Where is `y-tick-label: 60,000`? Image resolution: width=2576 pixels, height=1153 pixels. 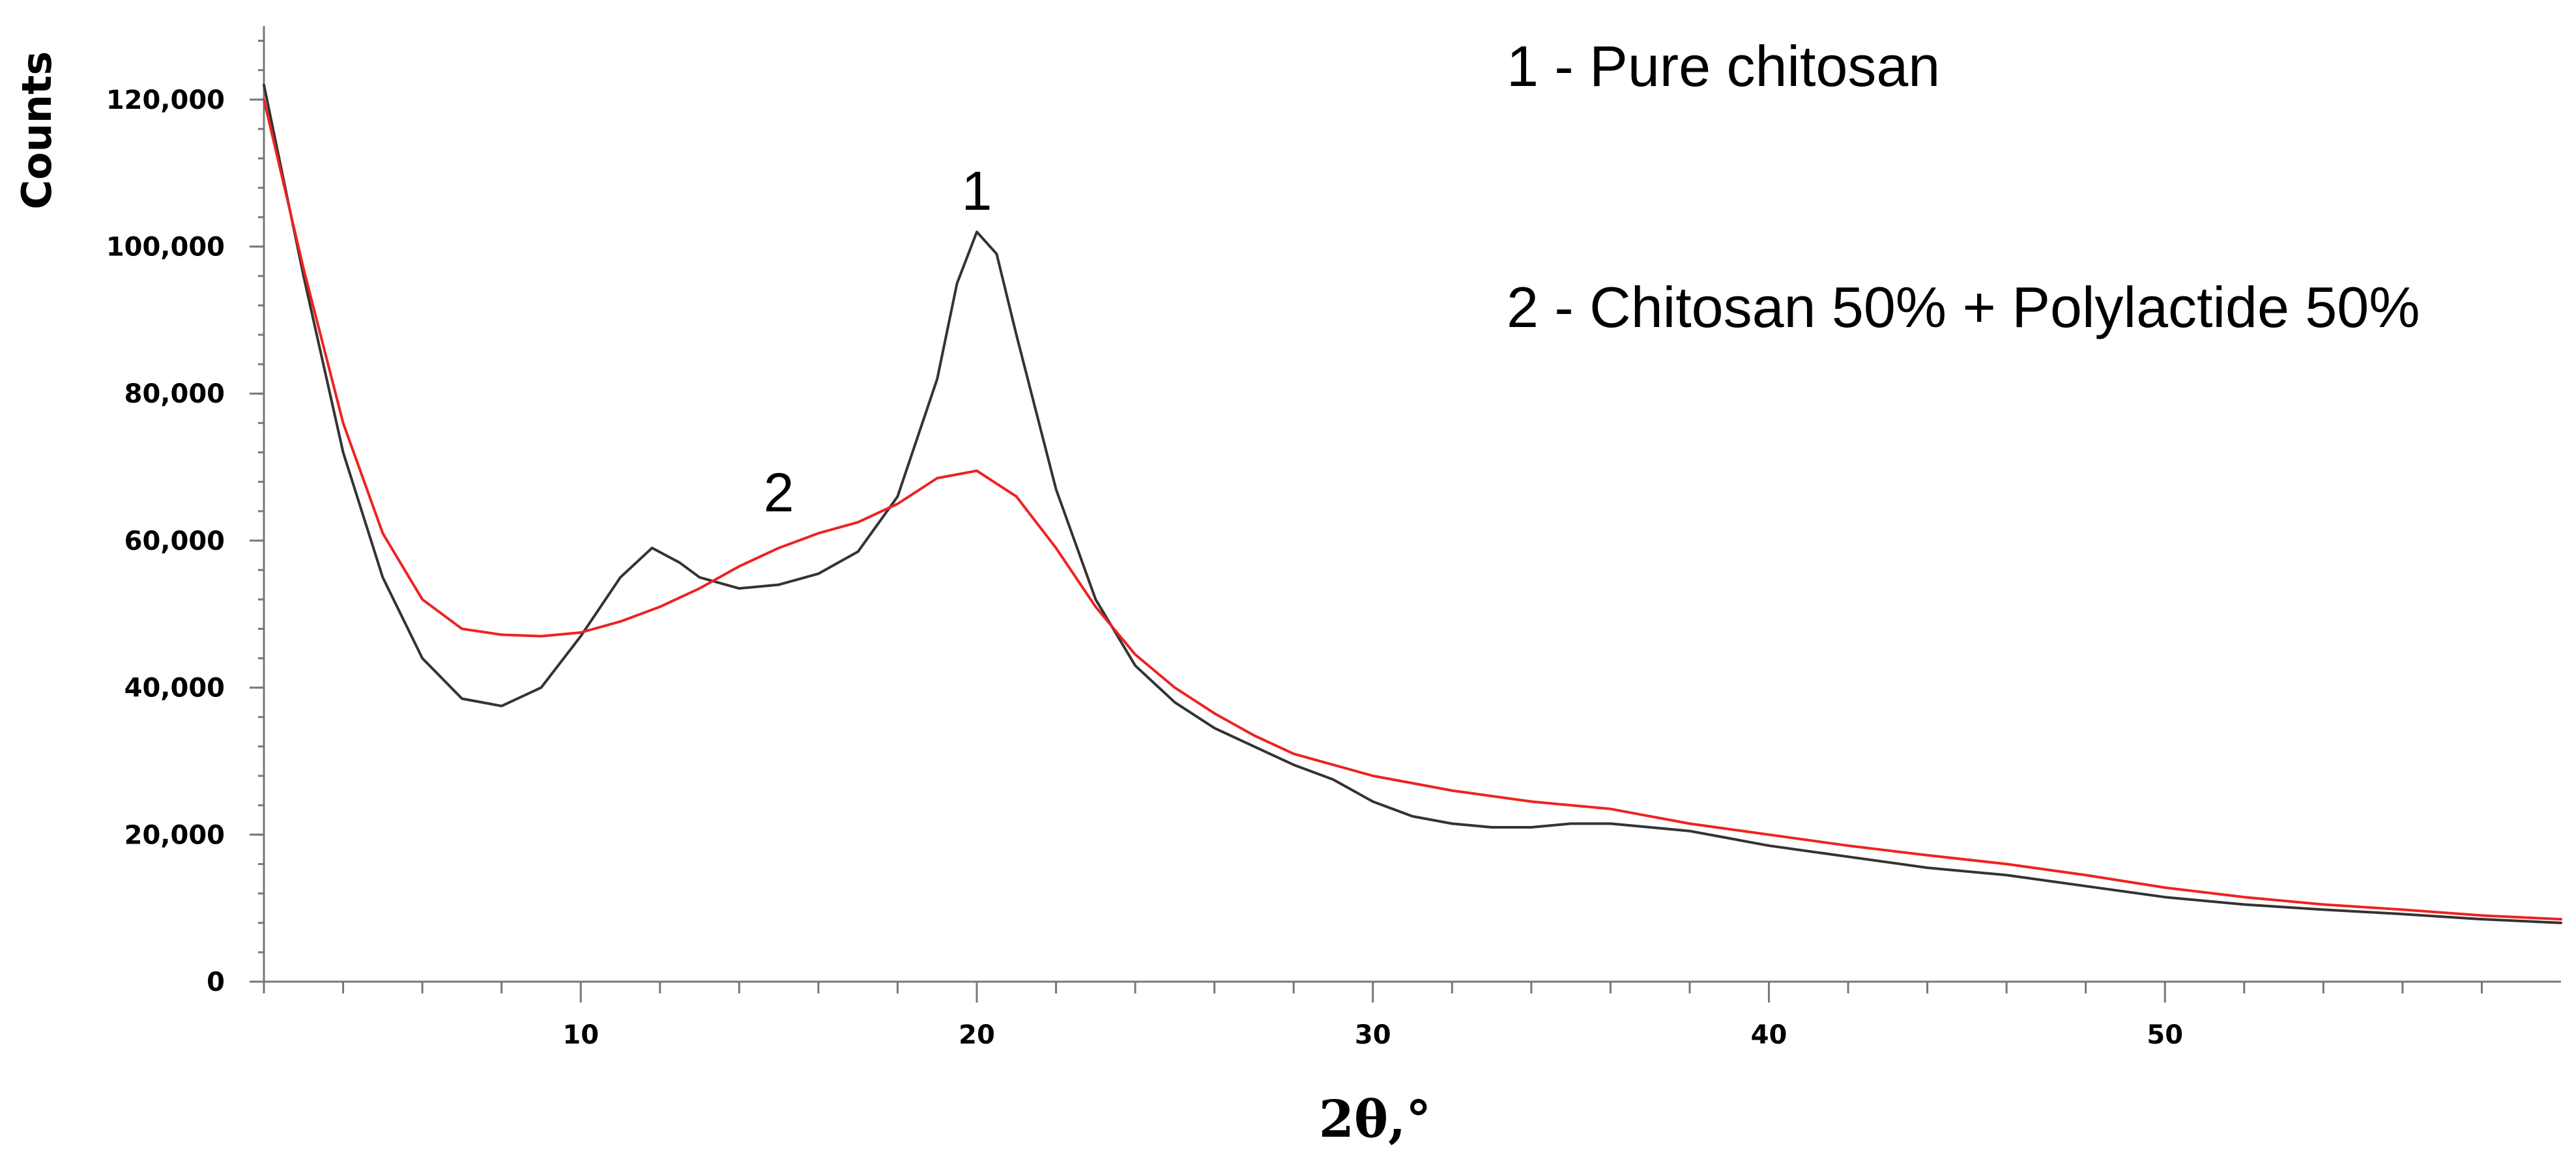 y-tick-label: 60,000 is located at coordinates (174, 541).